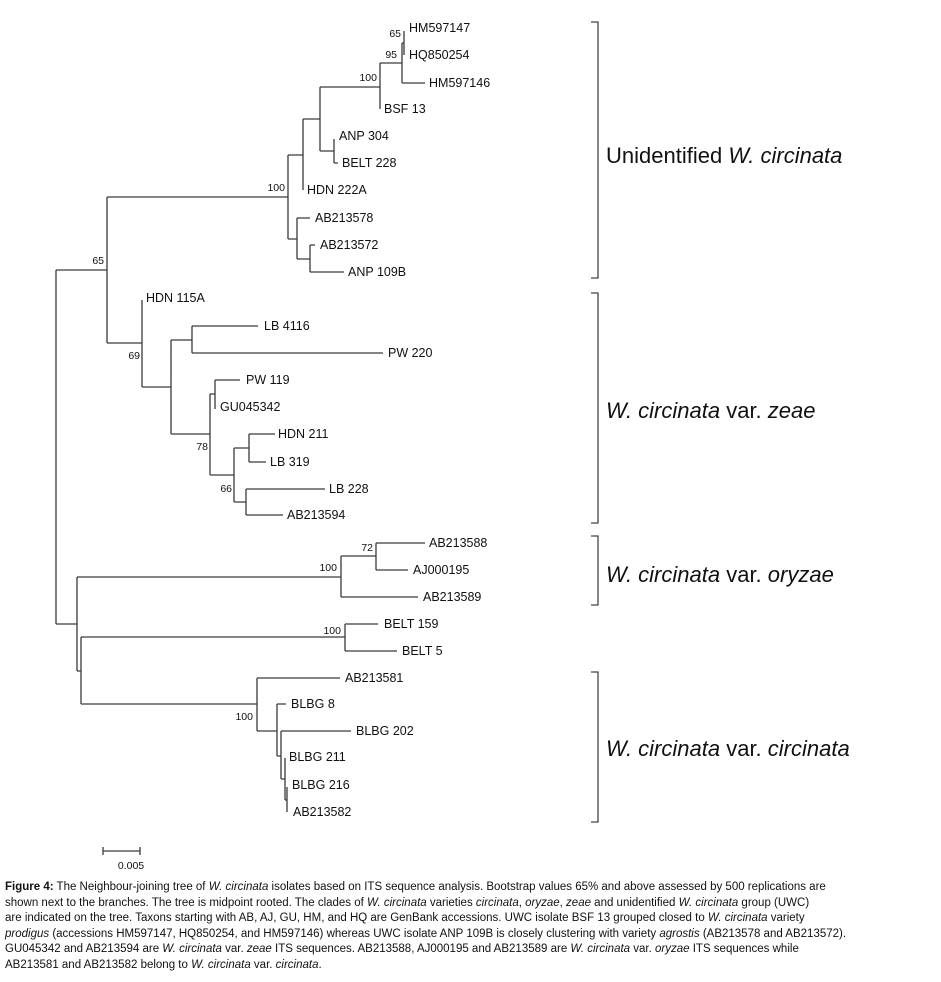  What do you see at coordinates (268, 380) in the screenshot?
I see `taxon-label: PW 119` at bounding box center [268, 380].